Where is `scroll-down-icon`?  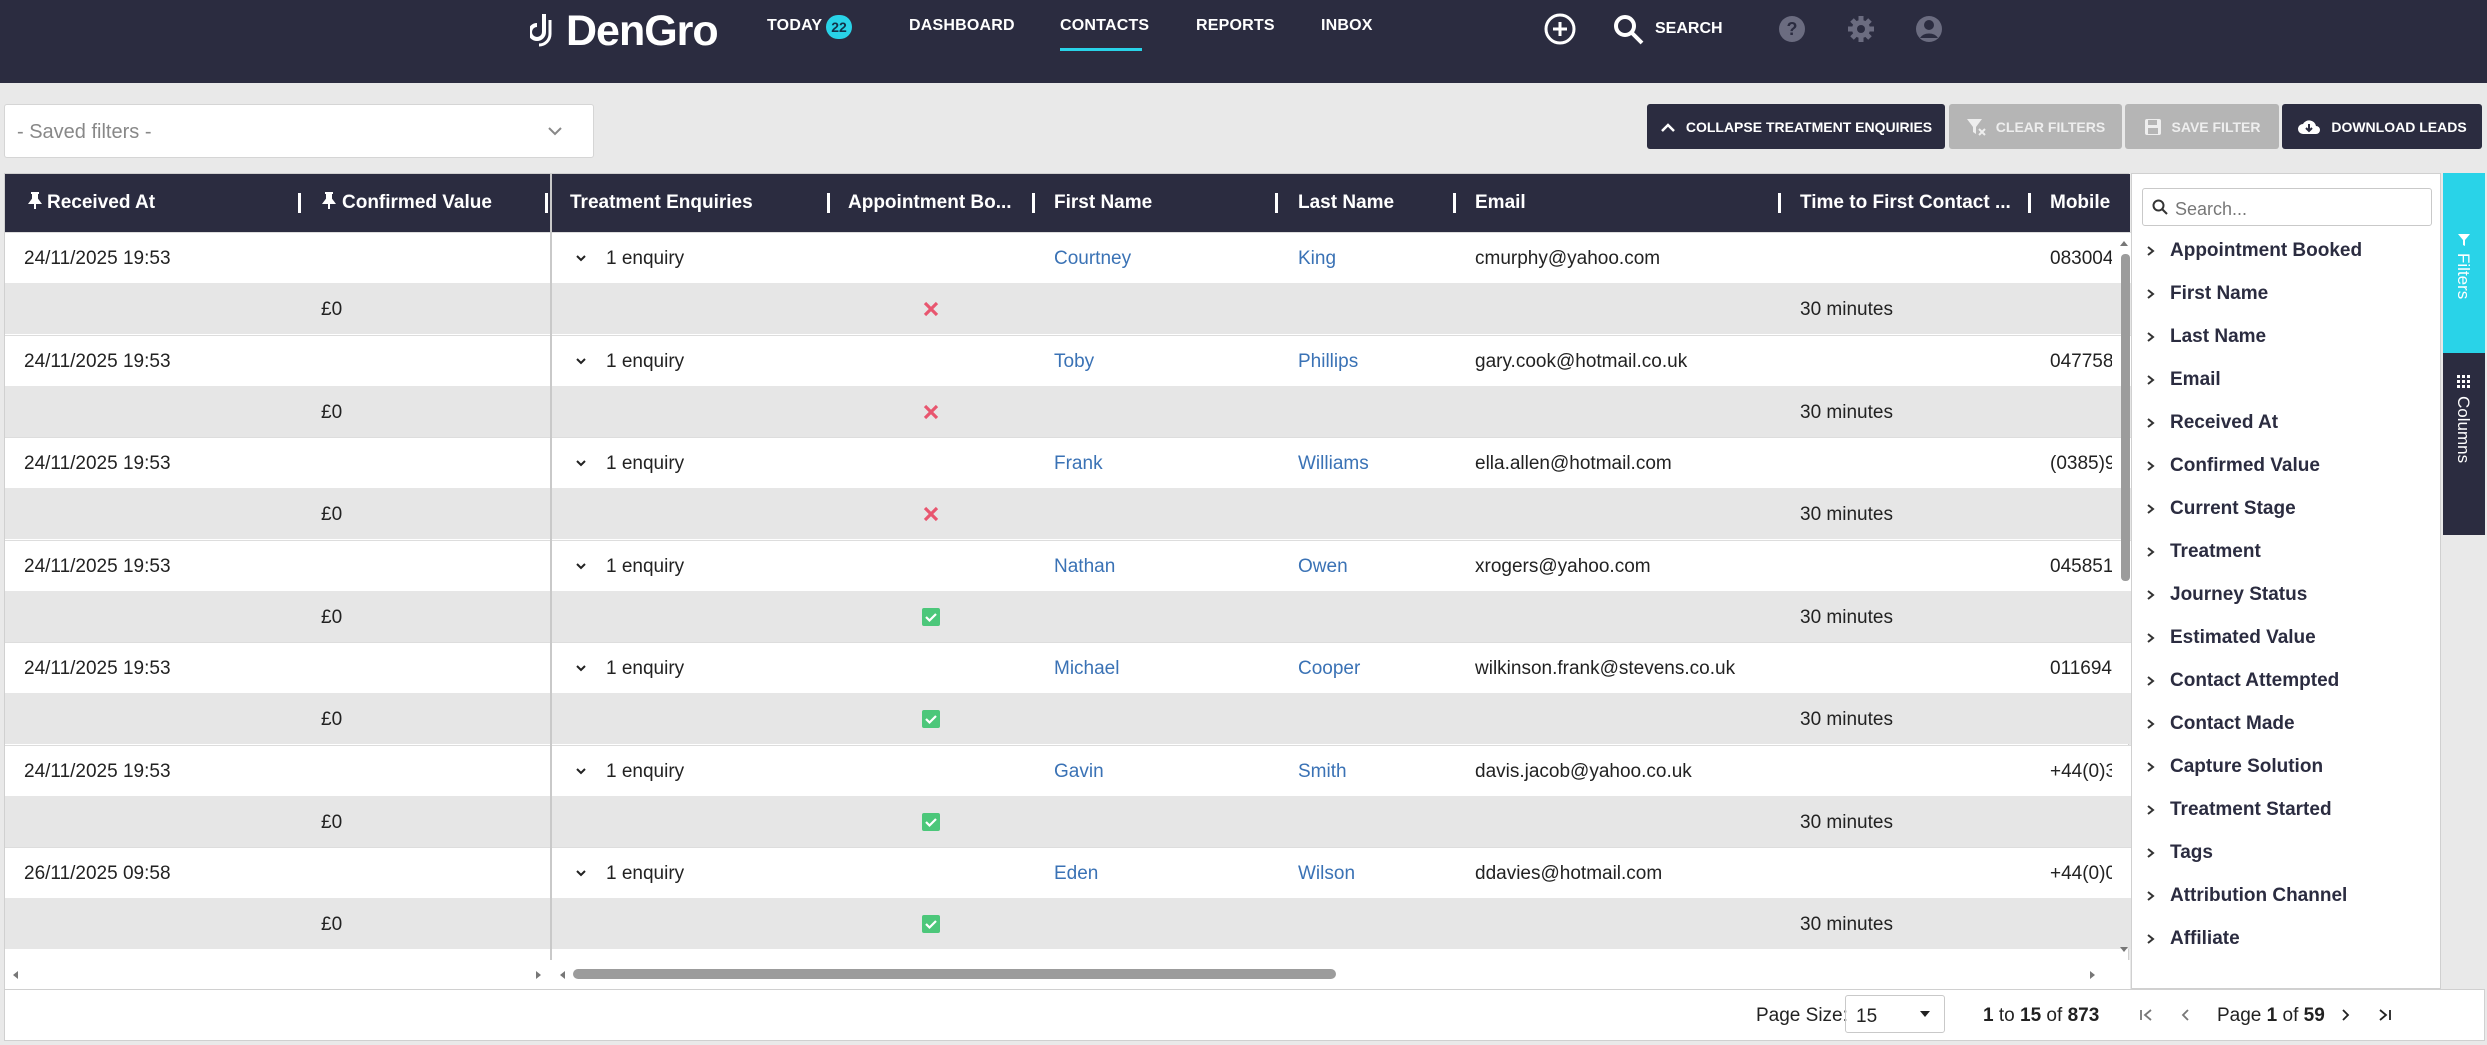
scroll-down-icon is located at coordinates (2124, 950).